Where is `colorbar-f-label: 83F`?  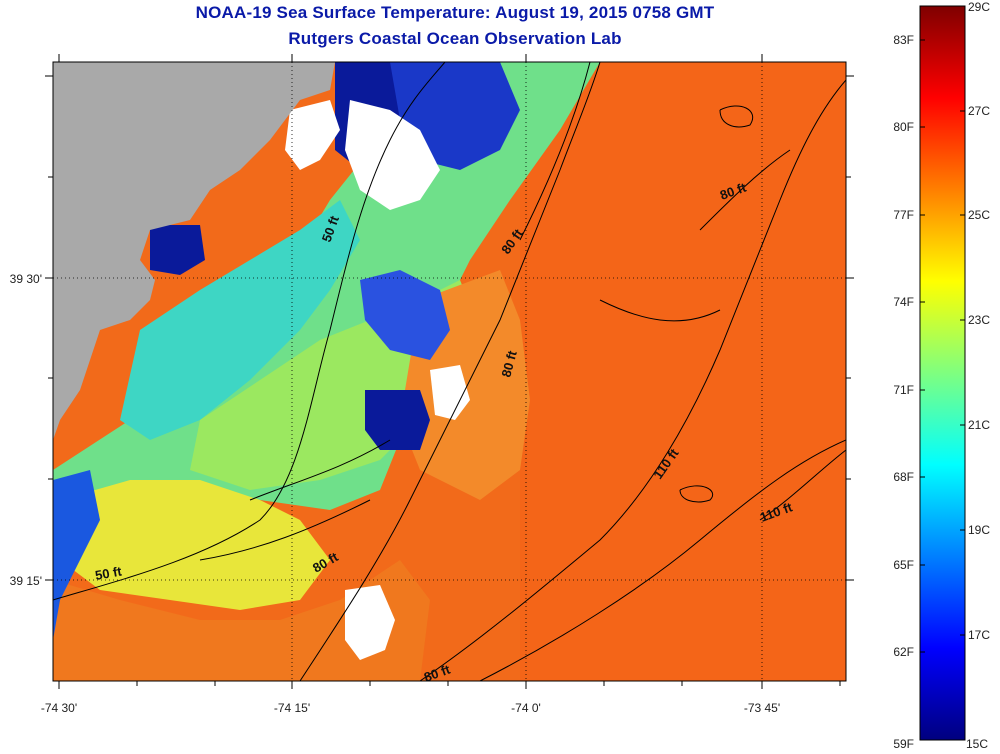 colorbar-f-label: 83F is located at coordinates (903, 40).